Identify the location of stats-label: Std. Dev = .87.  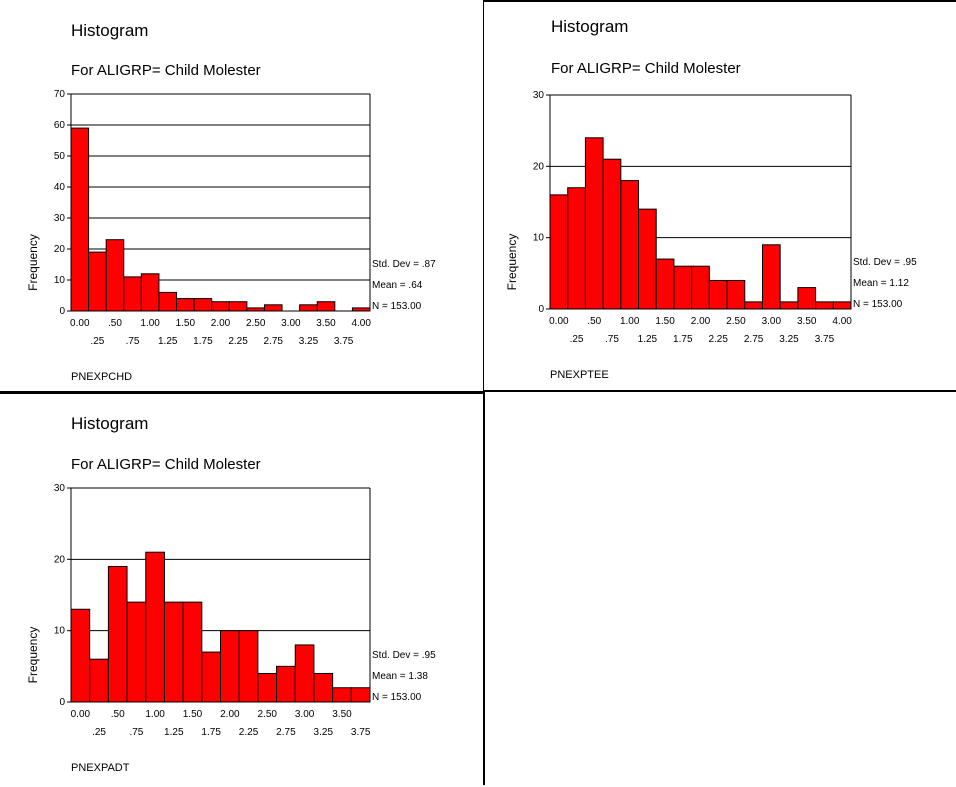
(404, 264).